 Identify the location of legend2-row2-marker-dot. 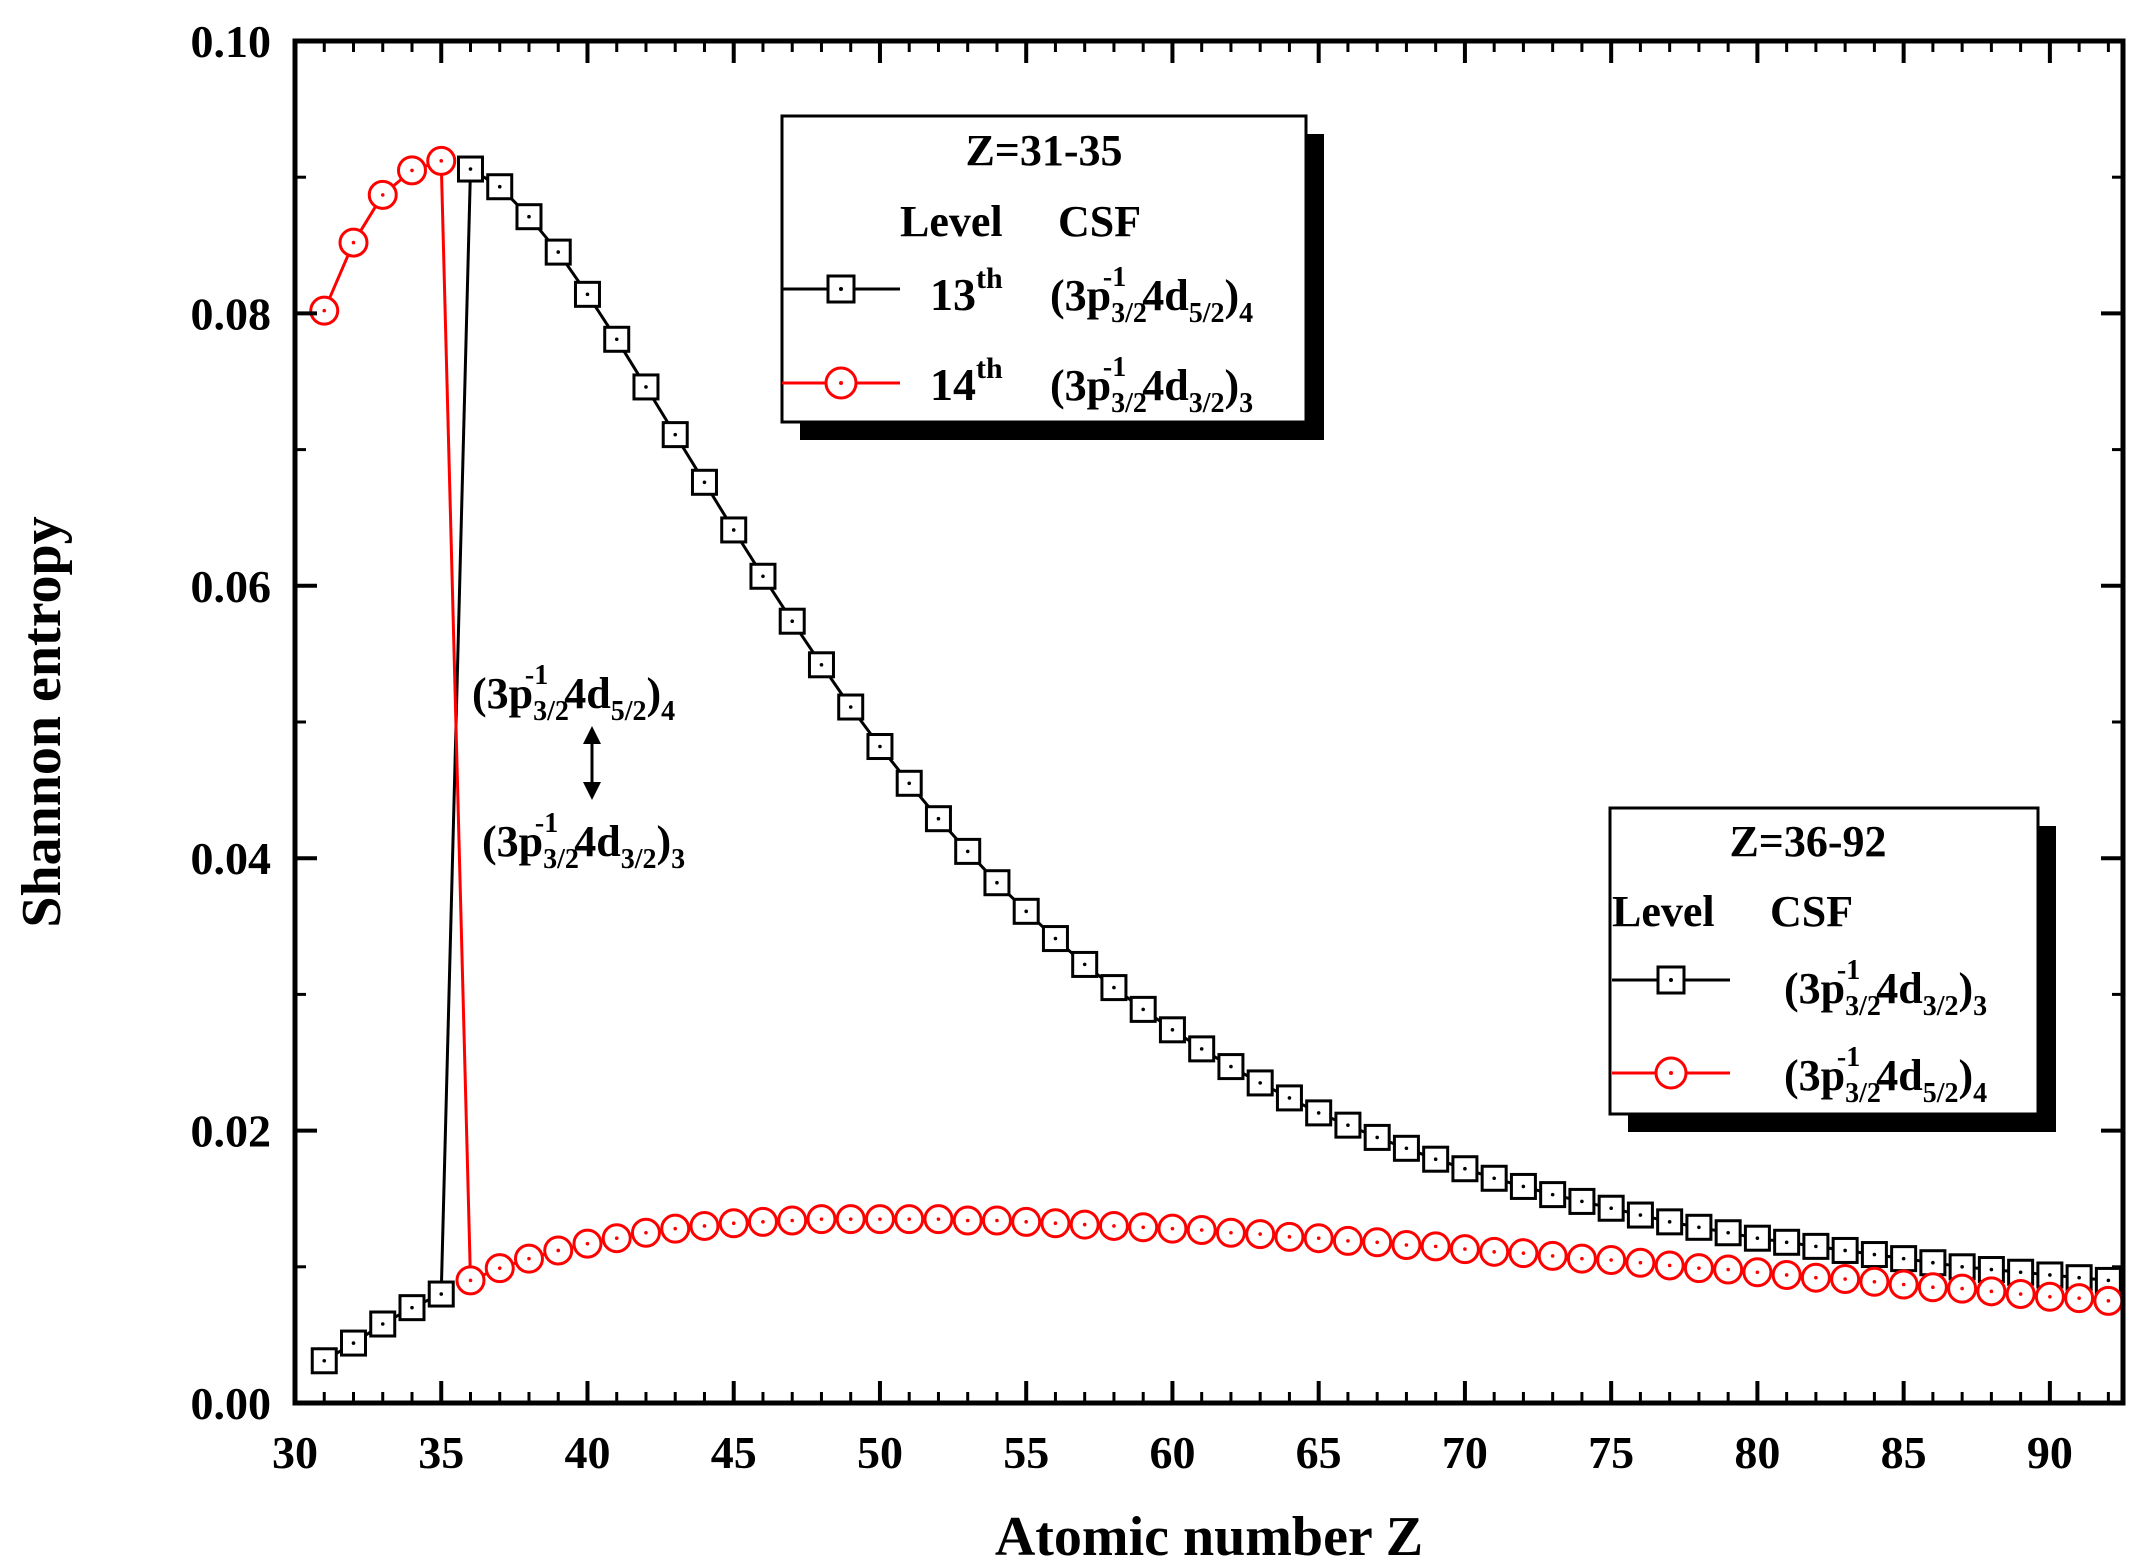
(1671, 1073).